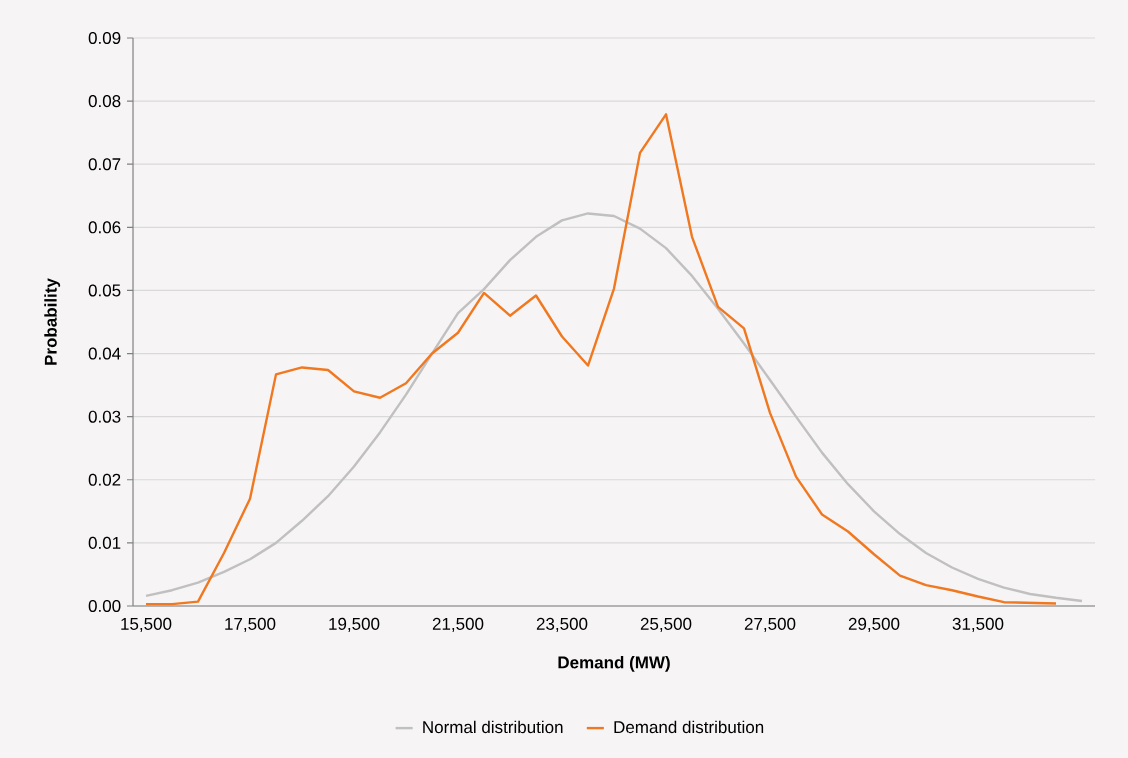  What do you see at coordinates (770, 624) in the screenshot?
I see `x-tick-label: 27,500` at bounding box center [770, 624].